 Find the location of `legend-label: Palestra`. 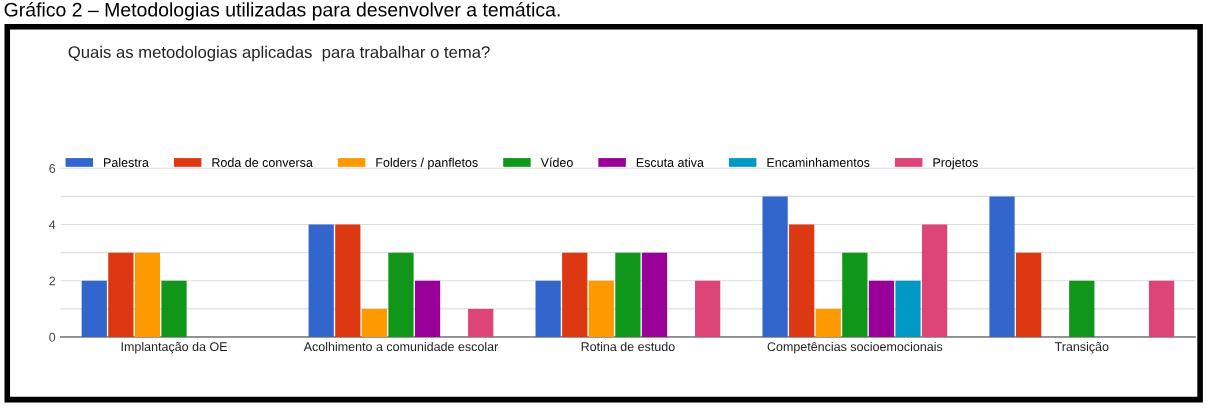

legend-label: Palestra is located at coordinates (126, 162).